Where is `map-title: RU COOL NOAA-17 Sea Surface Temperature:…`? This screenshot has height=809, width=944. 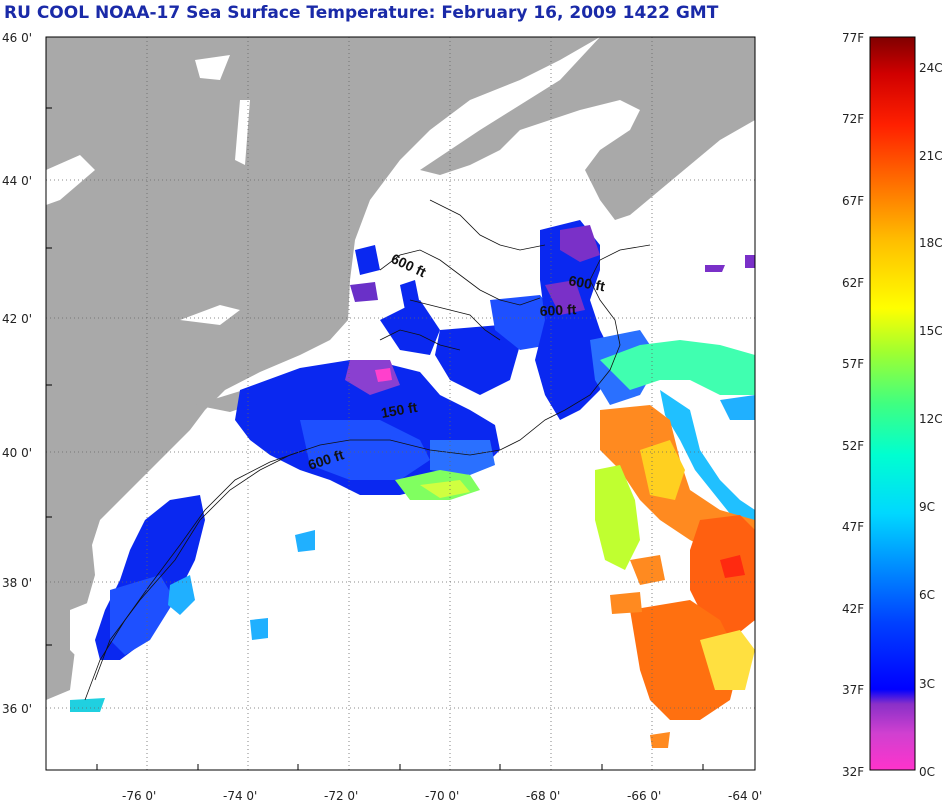 map-title: RU COOL NOAA-17 Sea Surface Temperature:… is located at coordinates (361, 13).